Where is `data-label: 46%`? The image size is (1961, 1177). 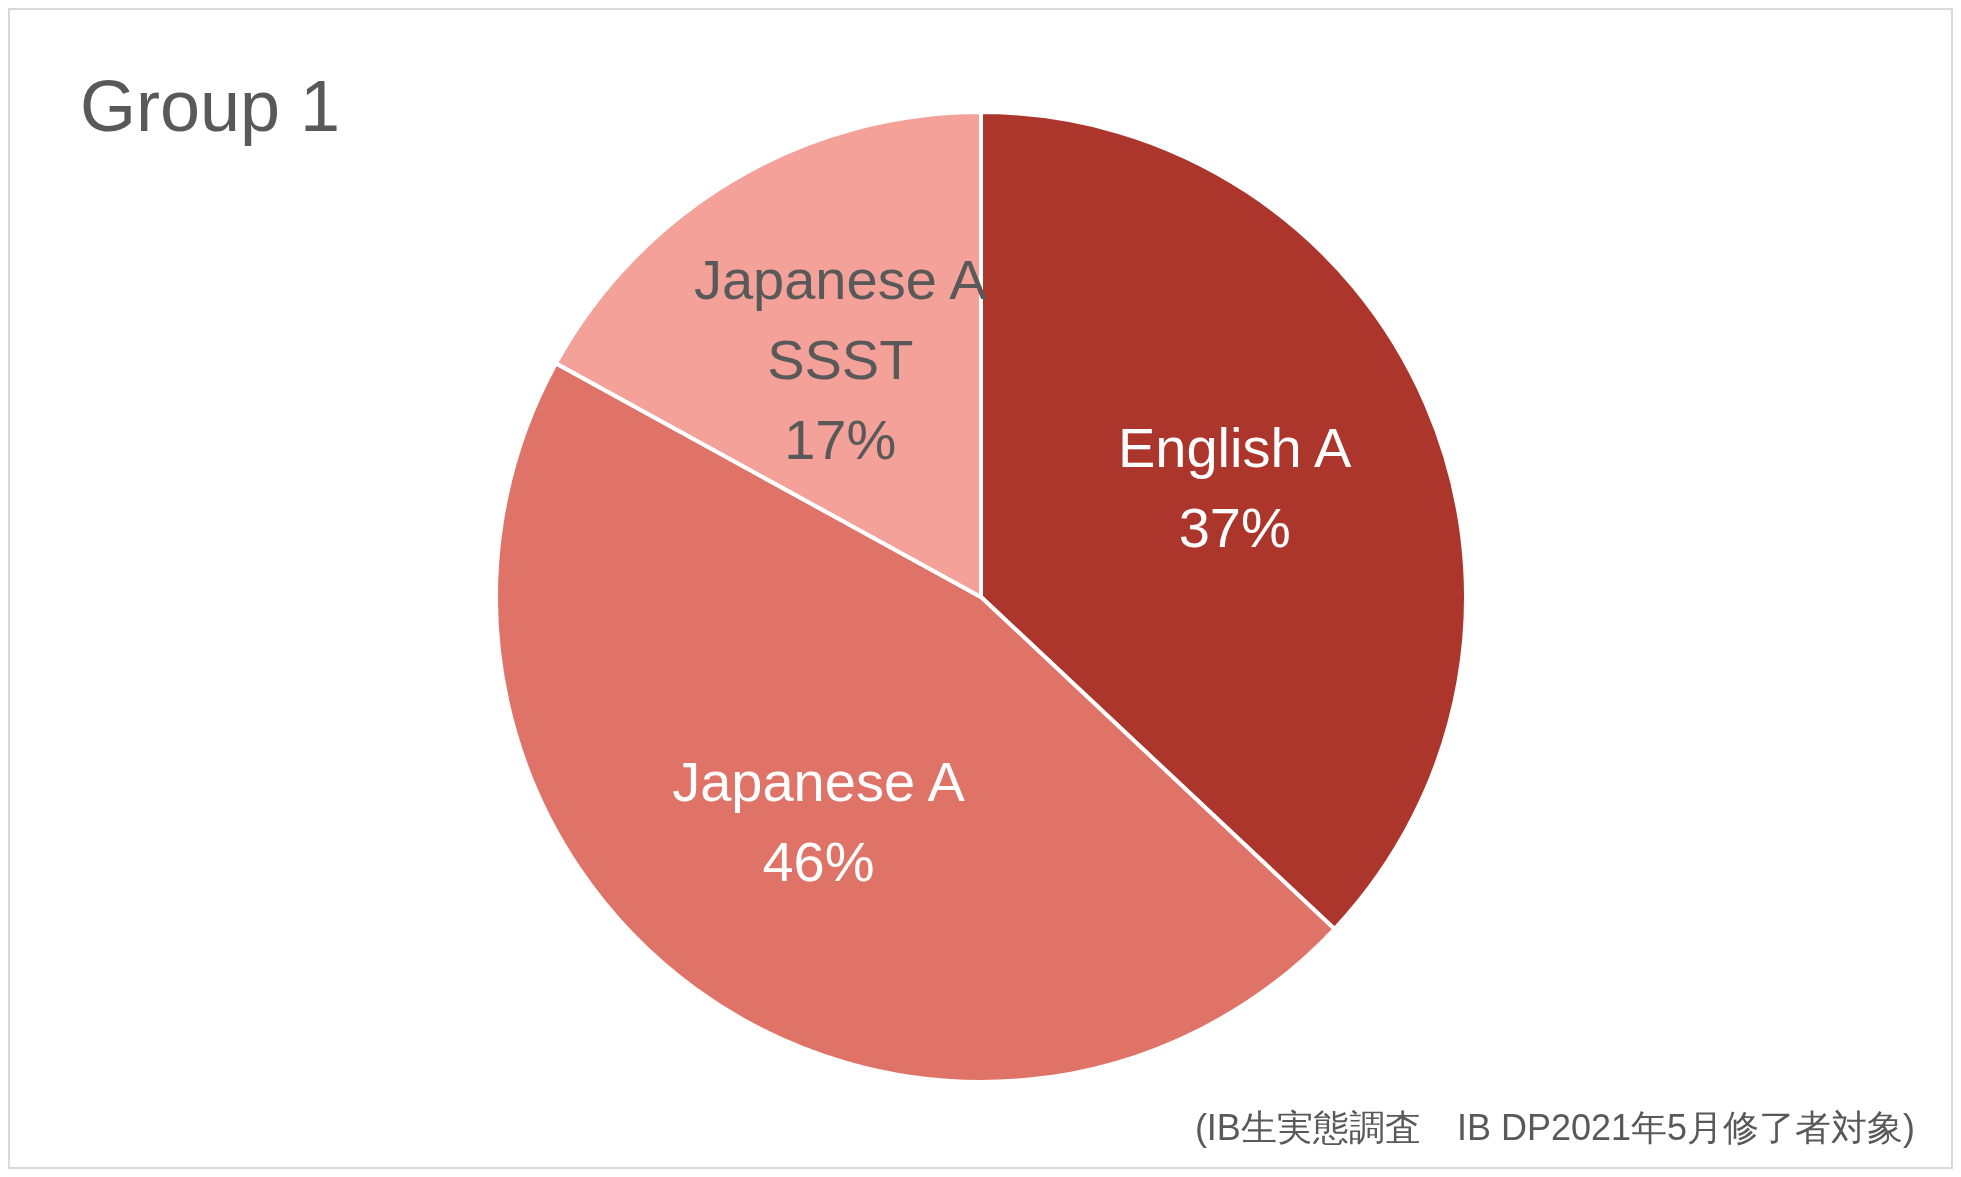
data-label: 46% is located at coordinates (818, 861).